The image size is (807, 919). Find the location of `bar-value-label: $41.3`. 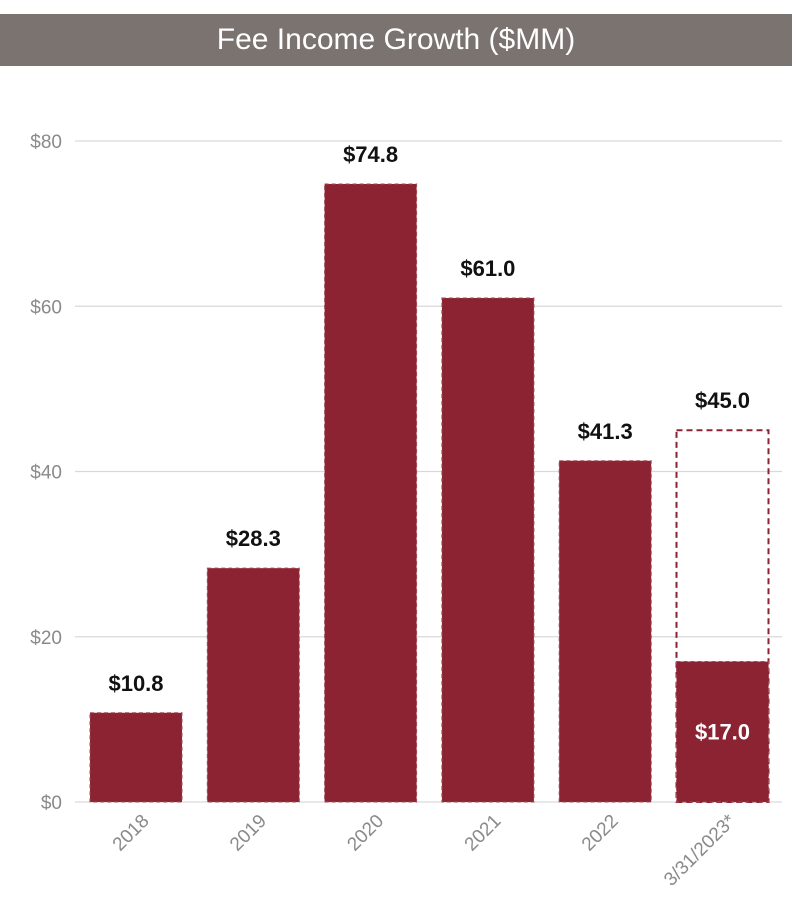

bar-value-label: $41.3 is located at coordinates (605, 431).